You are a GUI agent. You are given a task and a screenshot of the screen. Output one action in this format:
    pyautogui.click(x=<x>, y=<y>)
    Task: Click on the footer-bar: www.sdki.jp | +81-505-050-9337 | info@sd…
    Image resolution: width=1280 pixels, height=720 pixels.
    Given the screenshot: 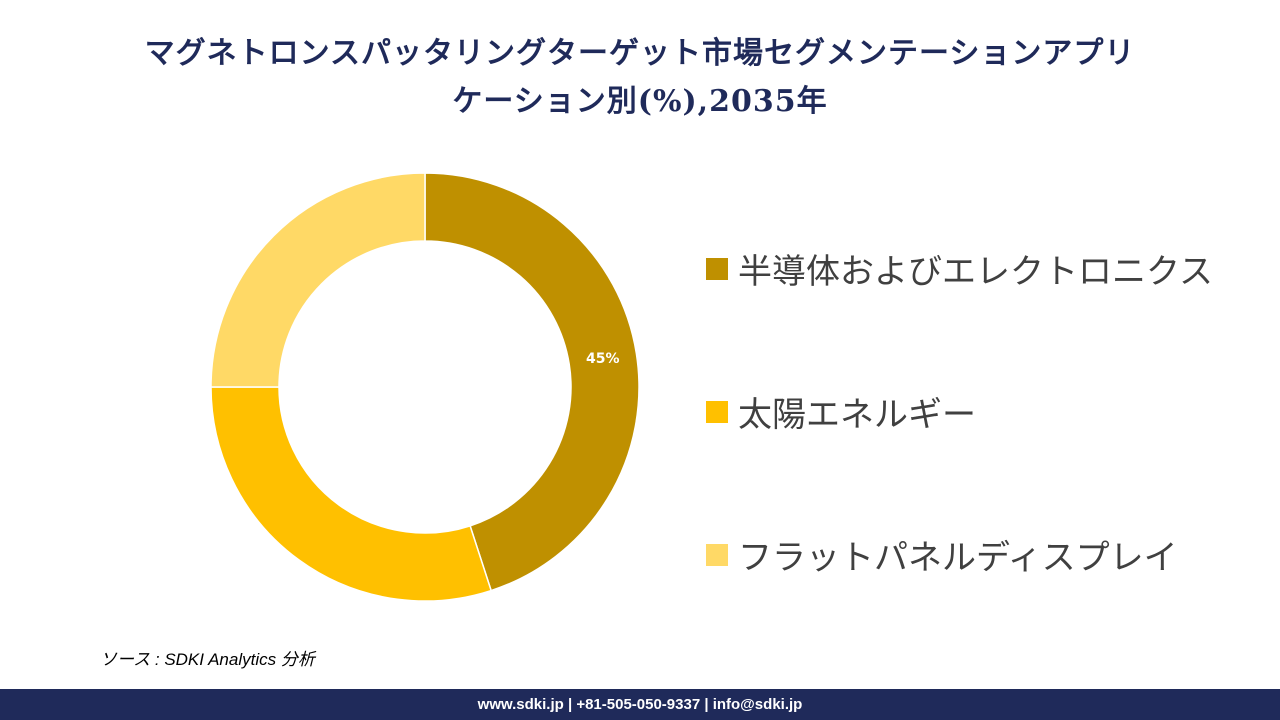 What is the action you would take?
    pyautogui.click(x=640, y=704)
    